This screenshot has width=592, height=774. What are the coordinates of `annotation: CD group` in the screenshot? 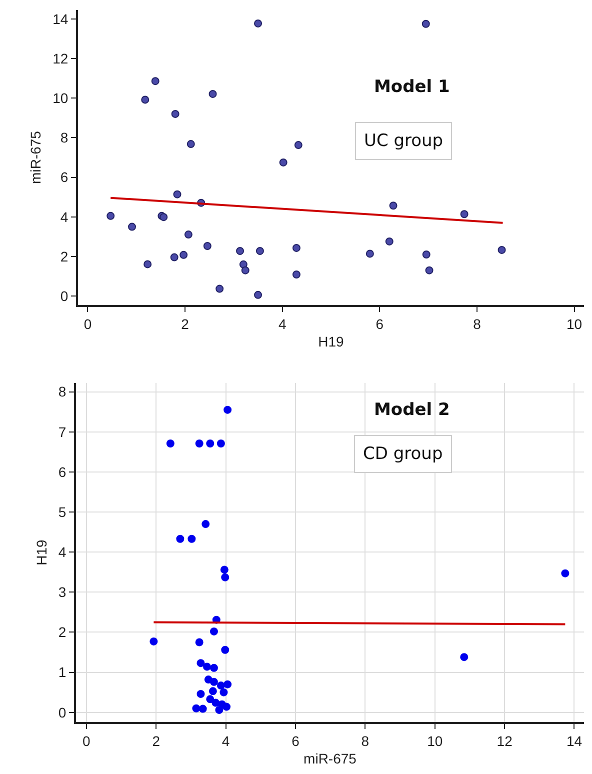 It's located at (403, 454).